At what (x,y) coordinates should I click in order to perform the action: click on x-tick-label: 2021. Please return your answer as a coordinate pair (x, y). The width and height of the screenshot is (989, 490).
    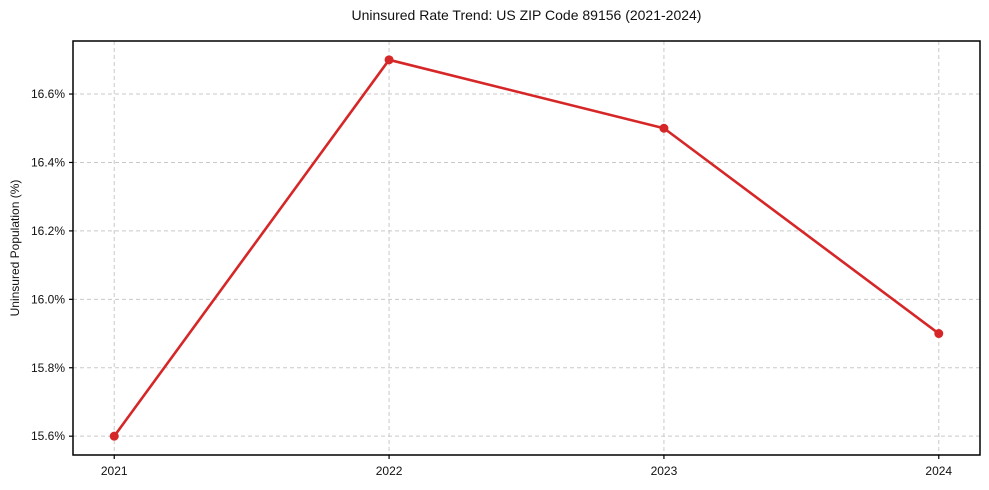
    Looking at the image, I should click on (114, 471).